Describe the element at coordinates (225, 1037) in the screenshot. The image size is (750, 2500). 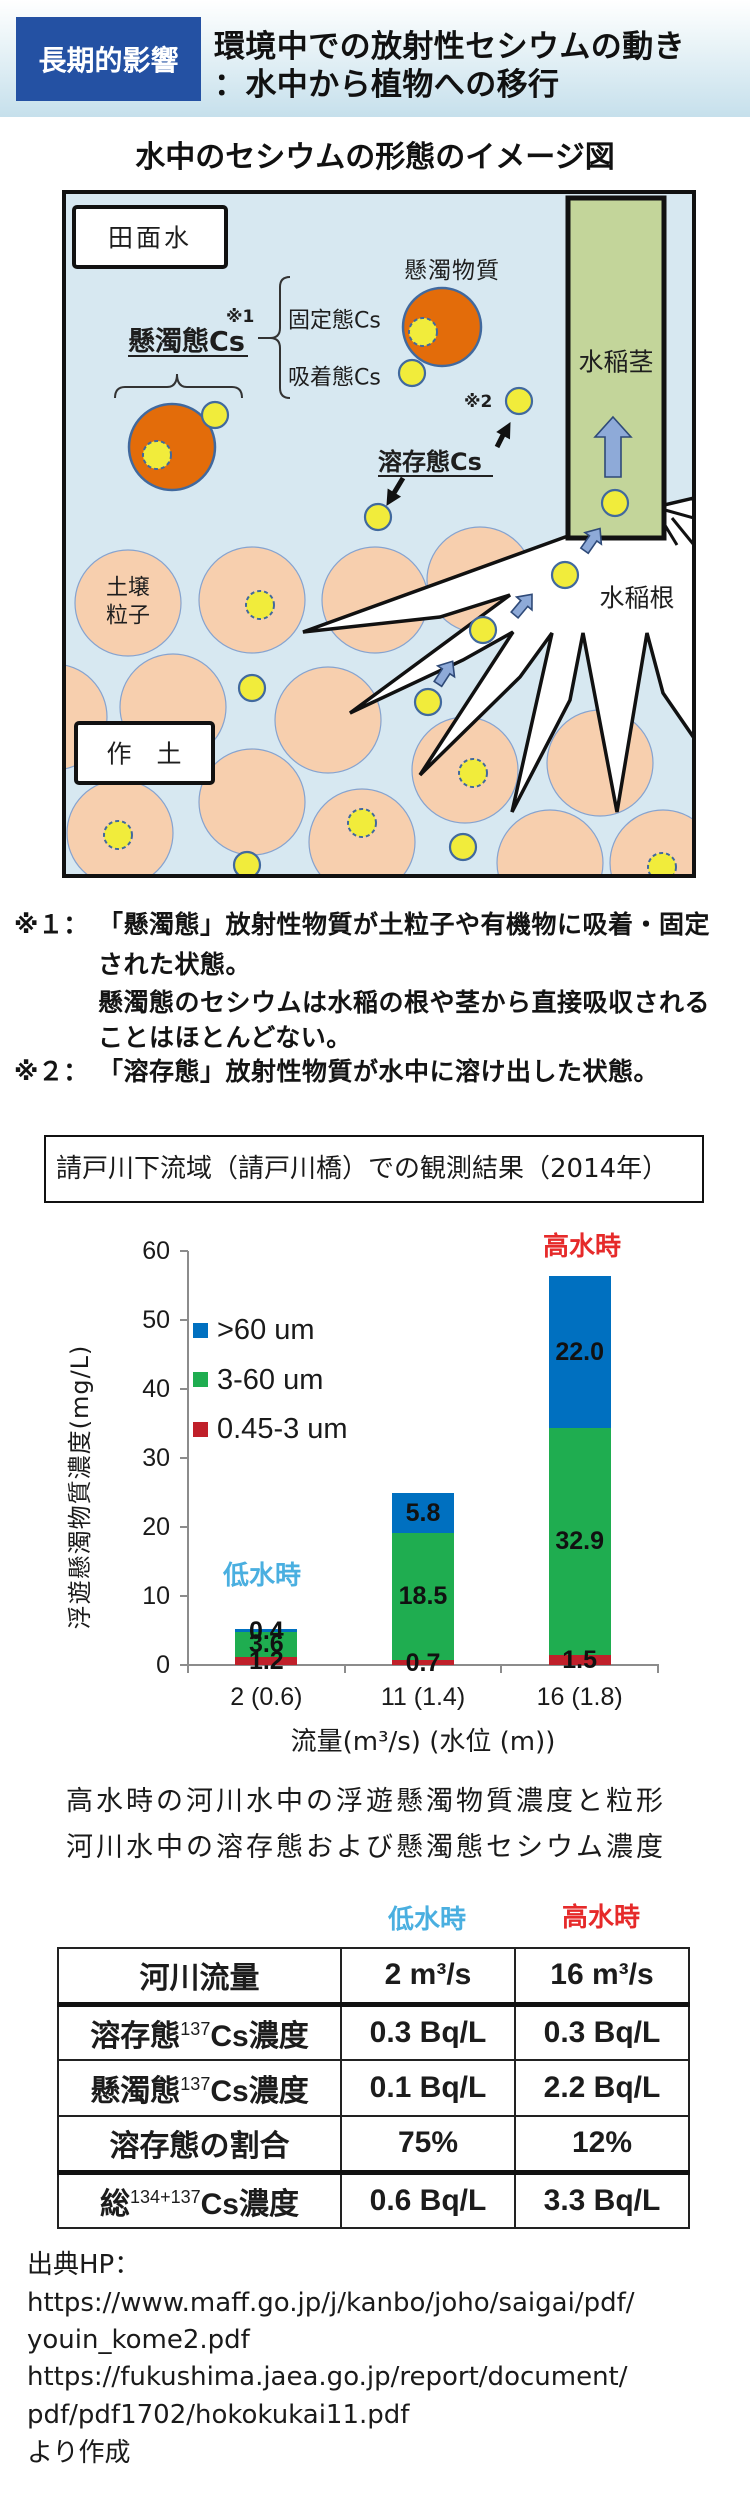
I see `note-1-line: ことはほとんどない。` at that location.